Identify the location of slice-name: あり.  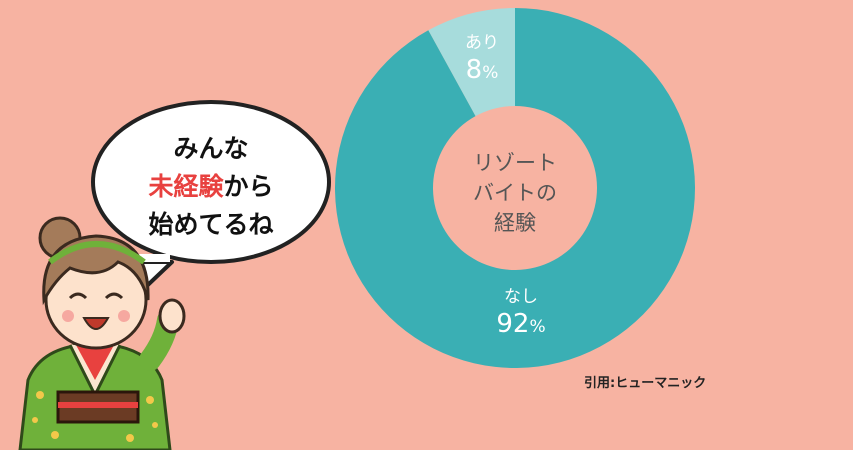
(482, 43).